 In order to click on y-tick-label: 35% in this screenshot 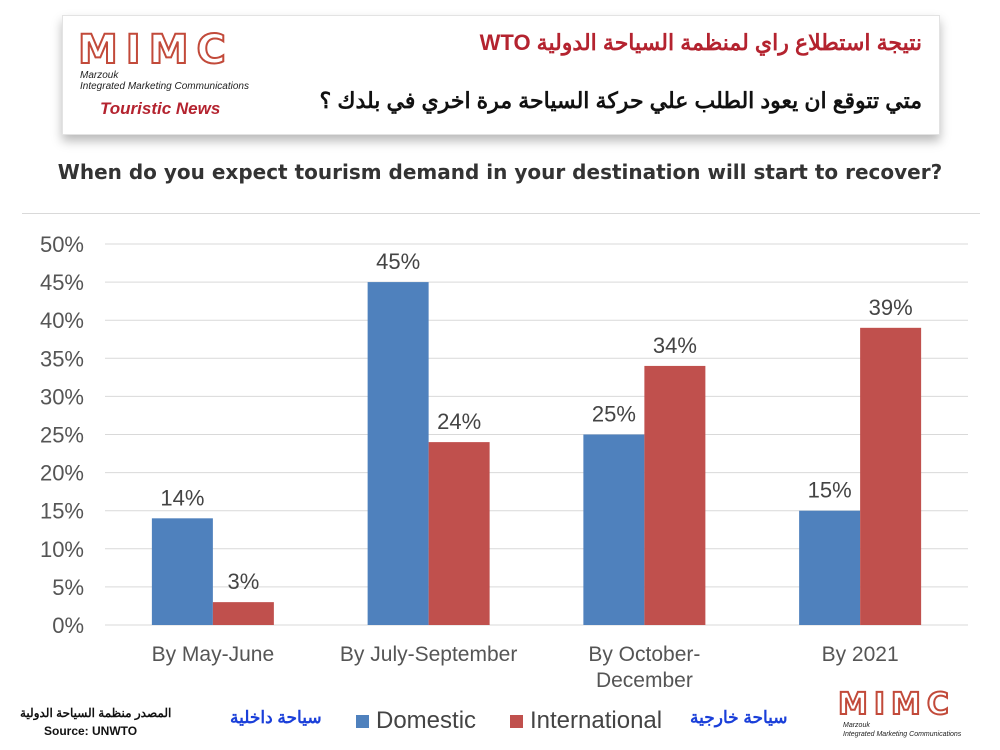, I will do `click(62, 358)`.